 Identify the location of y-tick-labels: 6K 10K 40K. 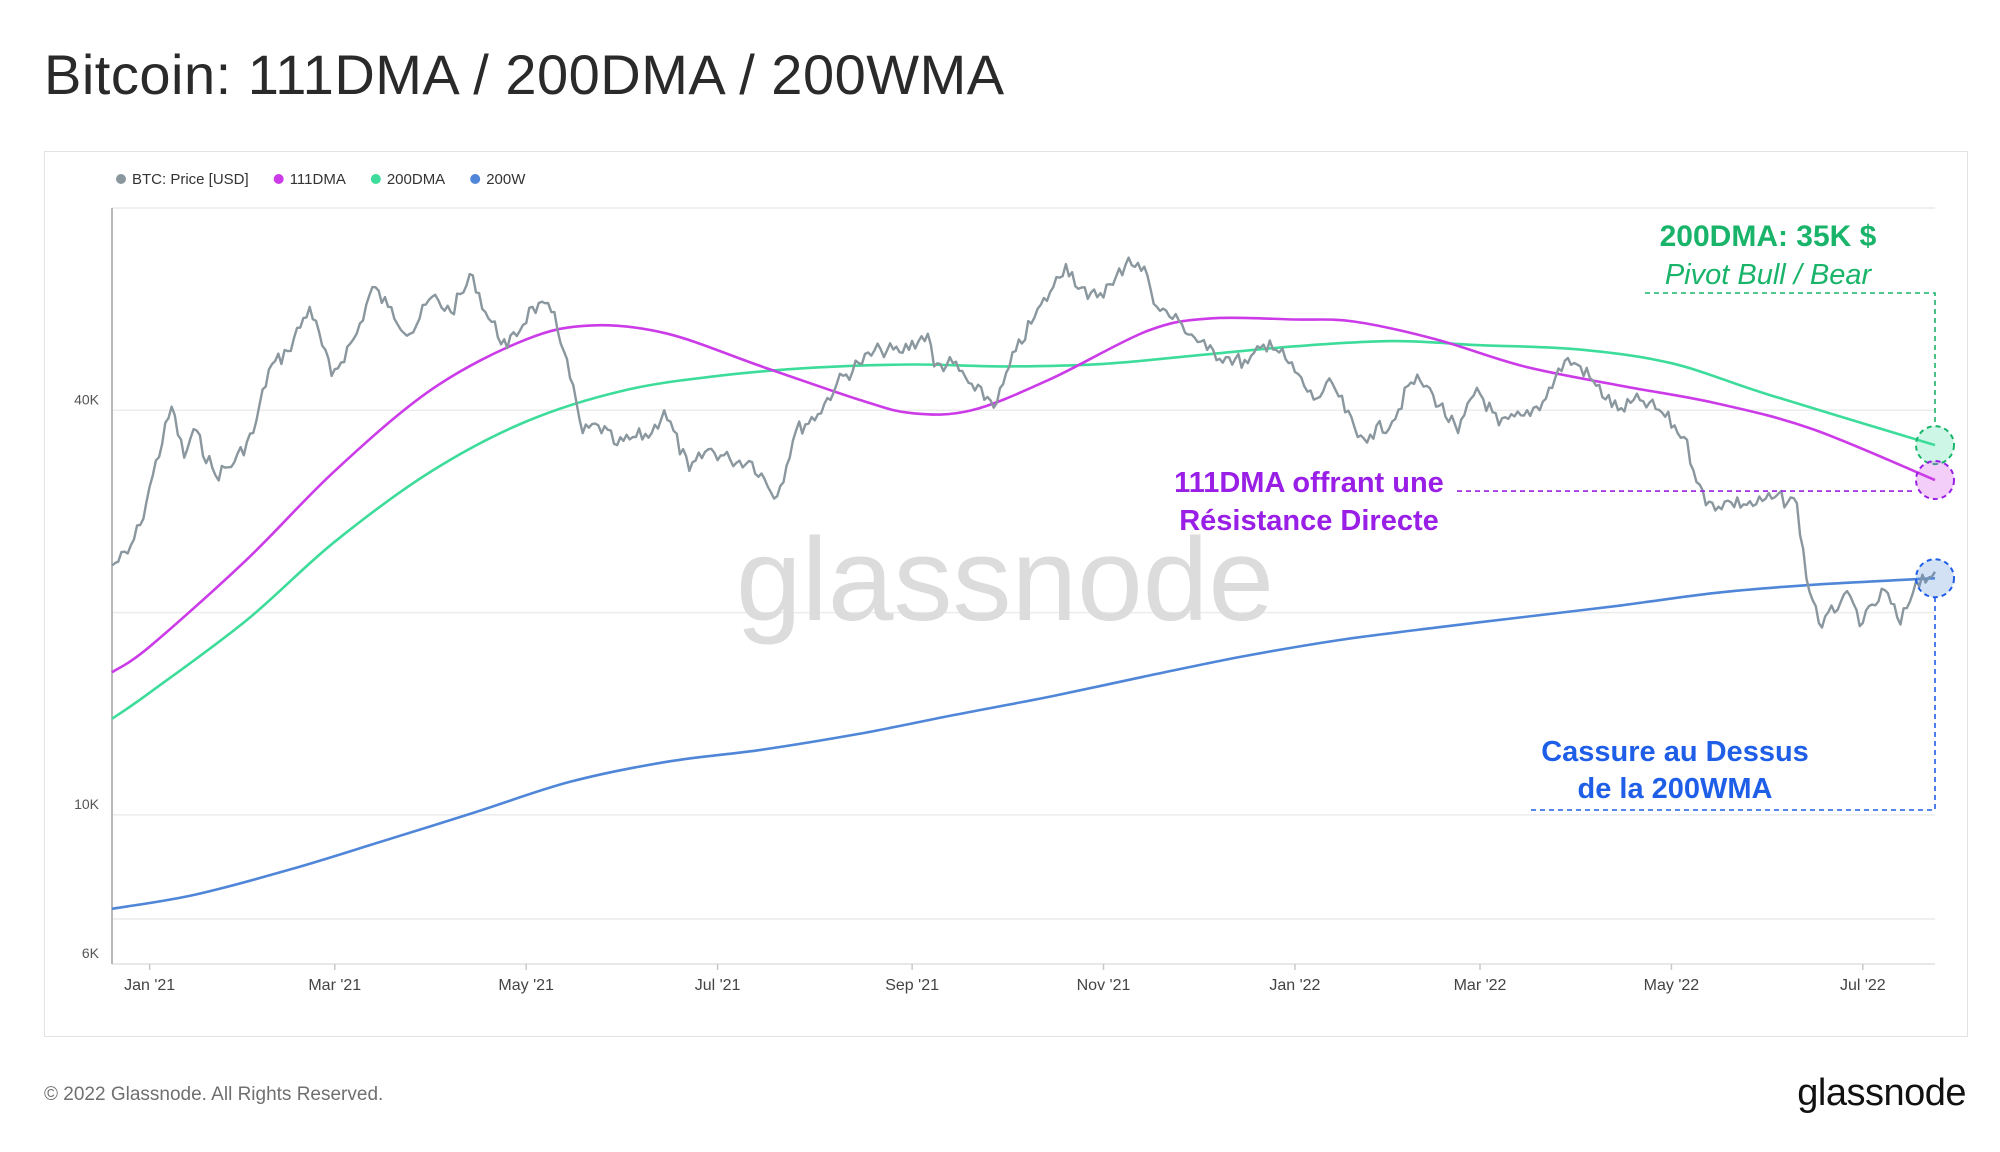
(87, 676).